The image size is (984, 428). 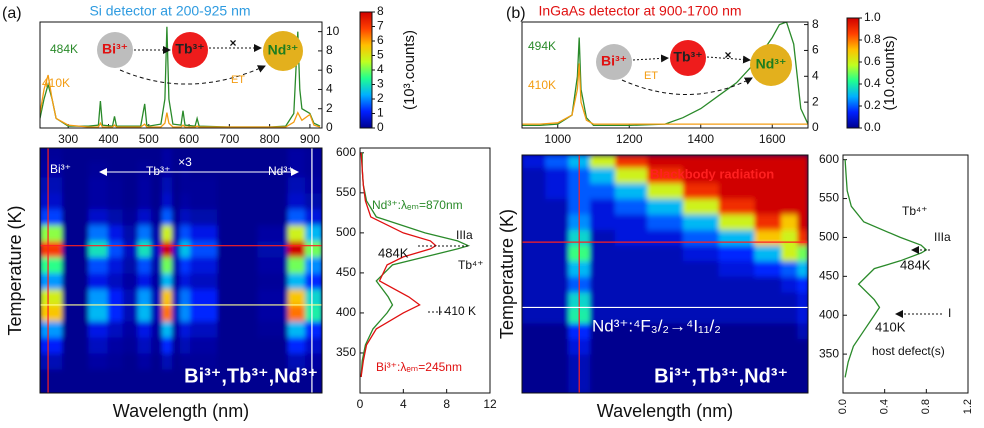 What do you see at coordinates (665, 411) in the screenshot?
I see `x-axis-label: Wavelength (nm)` at bounding box center [665, 411].